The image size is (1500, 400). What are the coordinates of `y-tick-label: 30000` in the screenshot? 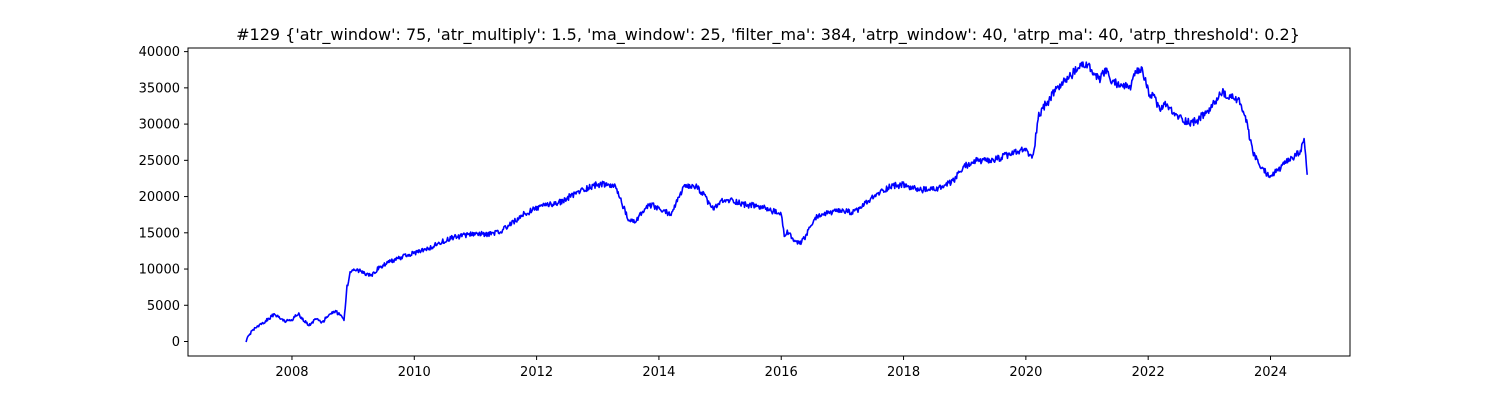 It's located at (159, 125).